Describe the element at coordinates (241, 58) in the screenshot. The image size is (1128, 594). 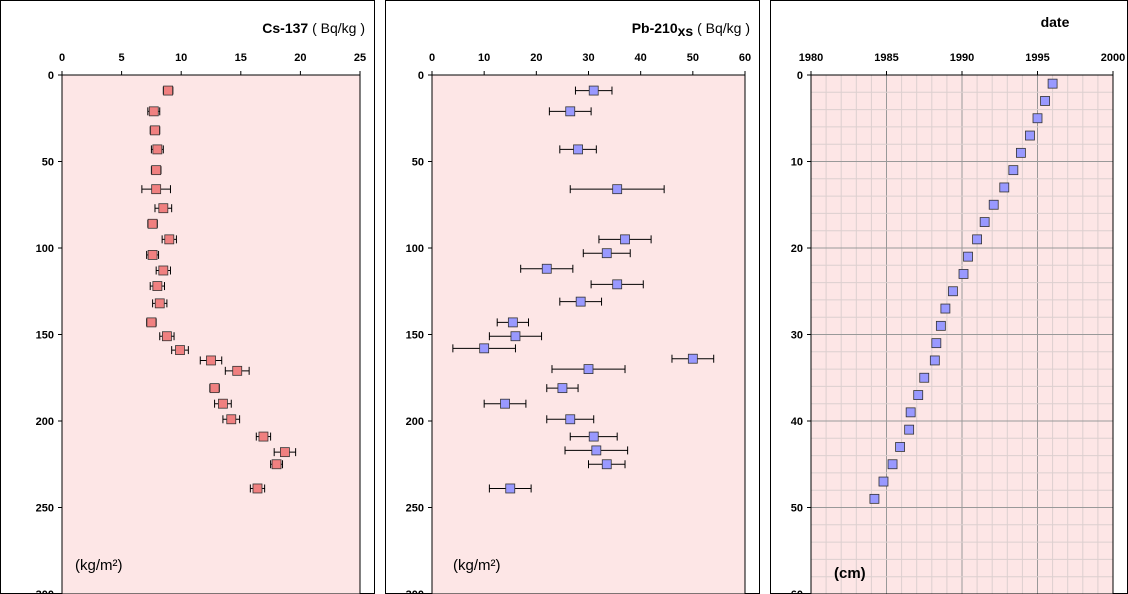
I see `x-tick-label: 15` at that location.